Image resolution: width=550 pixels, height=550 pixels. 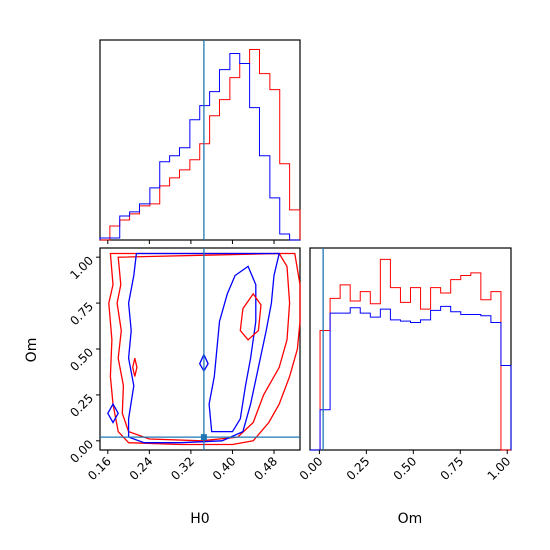 What do you see at coordinates (203, 362) in the screenshot?
I see `blue-island-contour-small` at bounding box center [203, 362].